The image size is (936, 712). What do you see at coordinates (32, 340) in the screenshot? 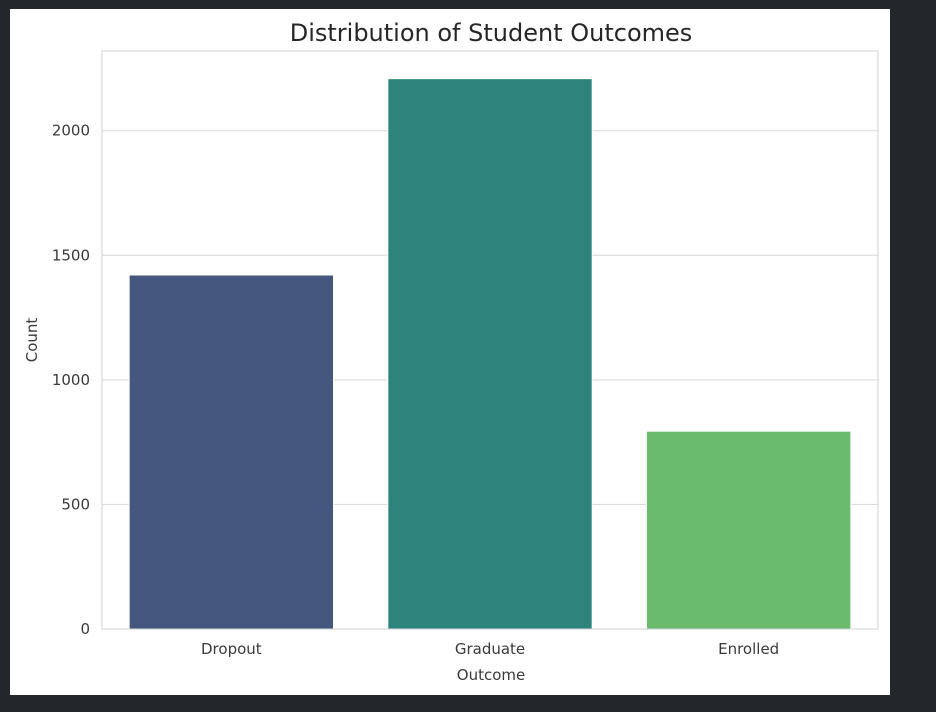
I see `y-axis-label: Count` at bounding box center [32, 340].